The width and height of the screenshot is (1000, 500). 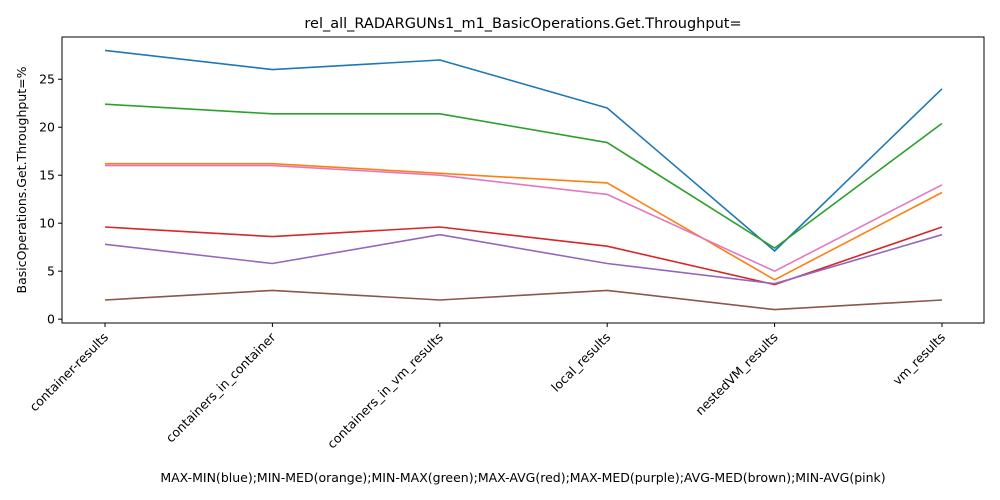 What do you see at coordinates (47, 223) in the screenshot?
I see `y-tick-label: 10` at bounding box center [47, 223].